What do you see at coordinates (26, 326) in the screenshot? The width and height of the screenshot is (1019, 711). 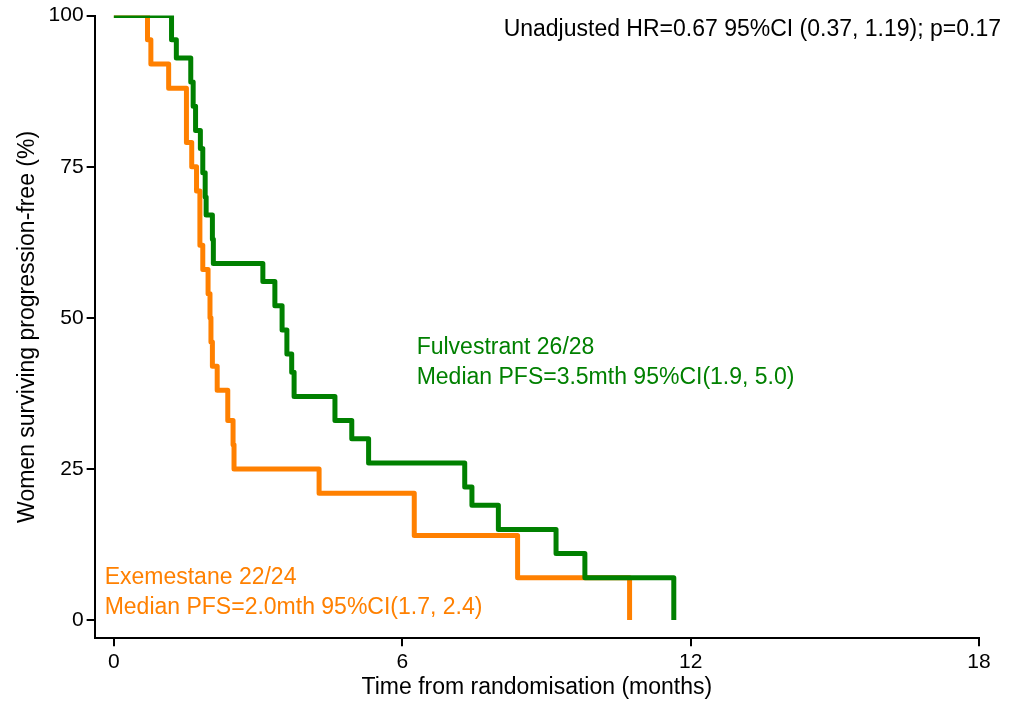 I see `y-axis-title: Women surviving progression-free (%)` at bounding box center [26, 326].